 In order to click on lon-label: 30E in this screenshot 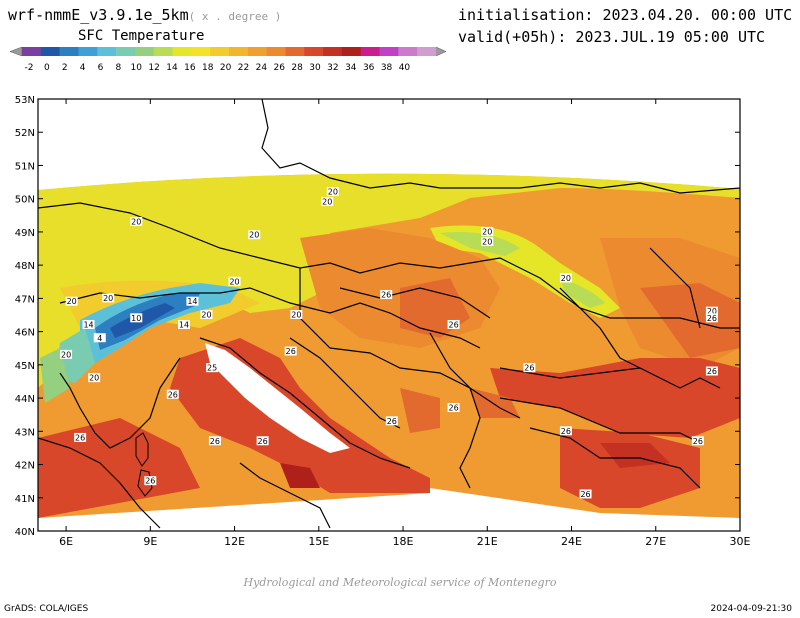, I will do `click(740, 541)`.